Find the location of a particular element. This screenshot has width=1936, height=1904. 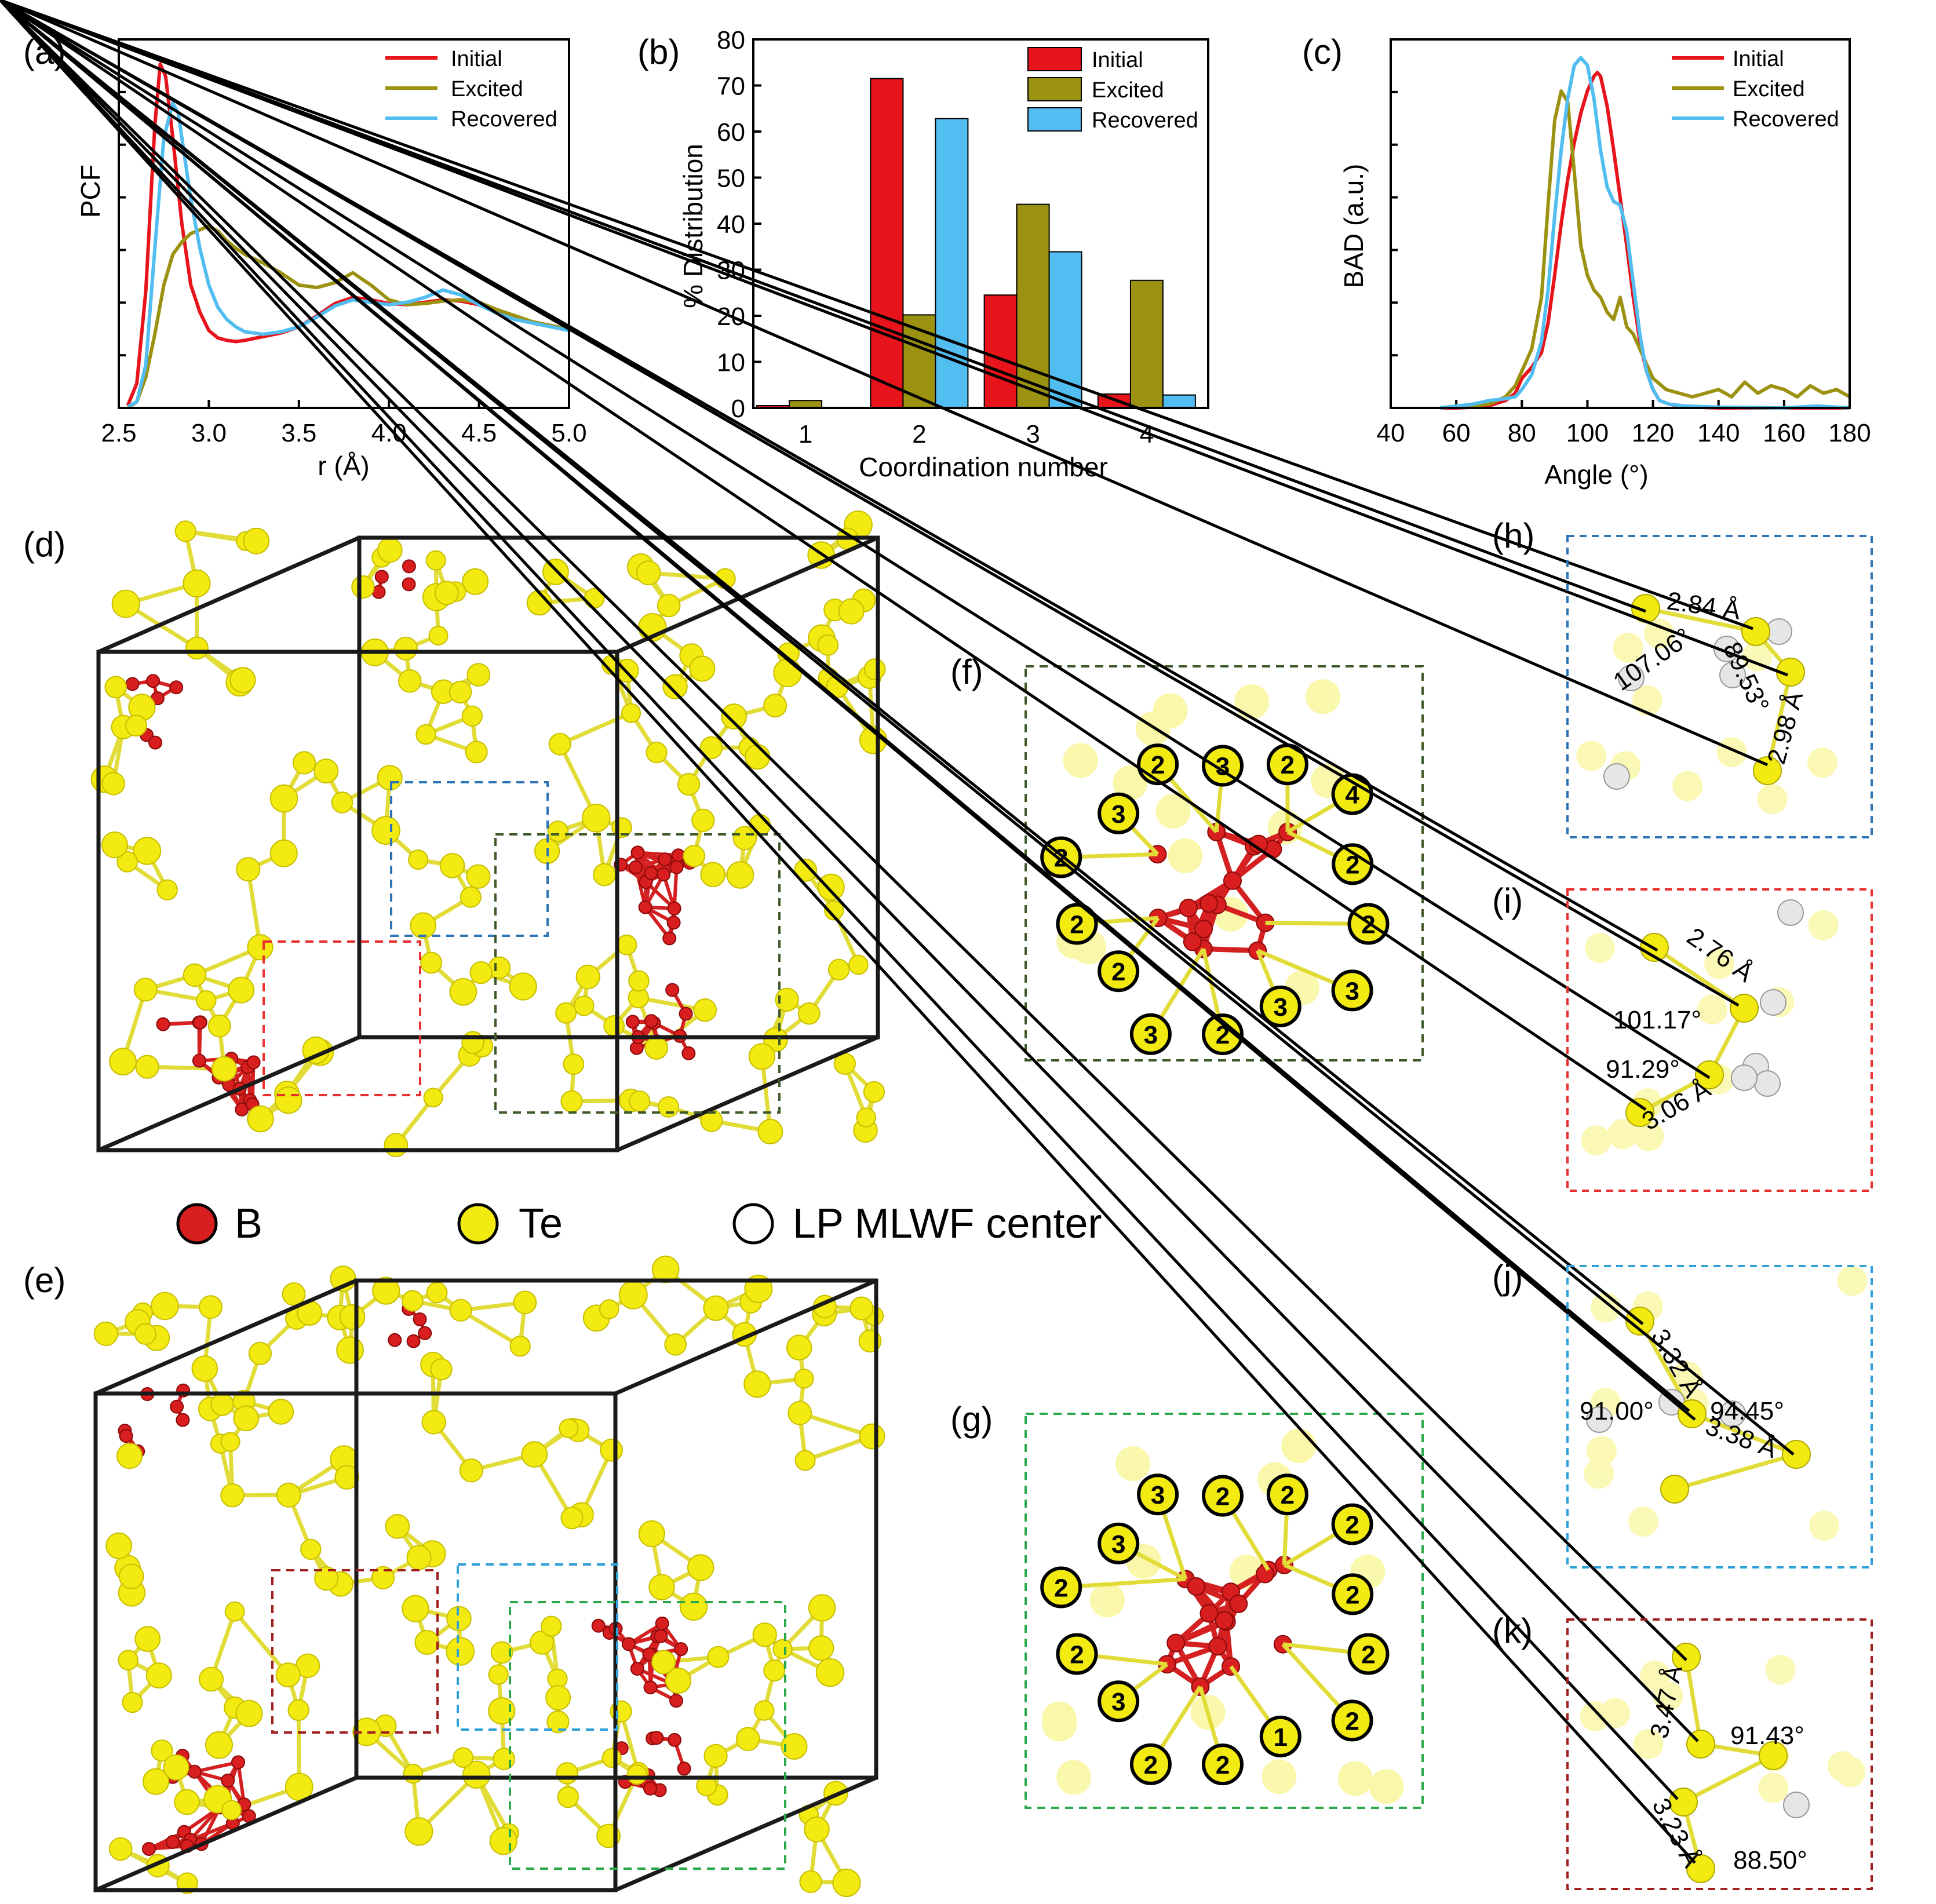

legend-tellurium-icon is located at coordinates (478, 1224).